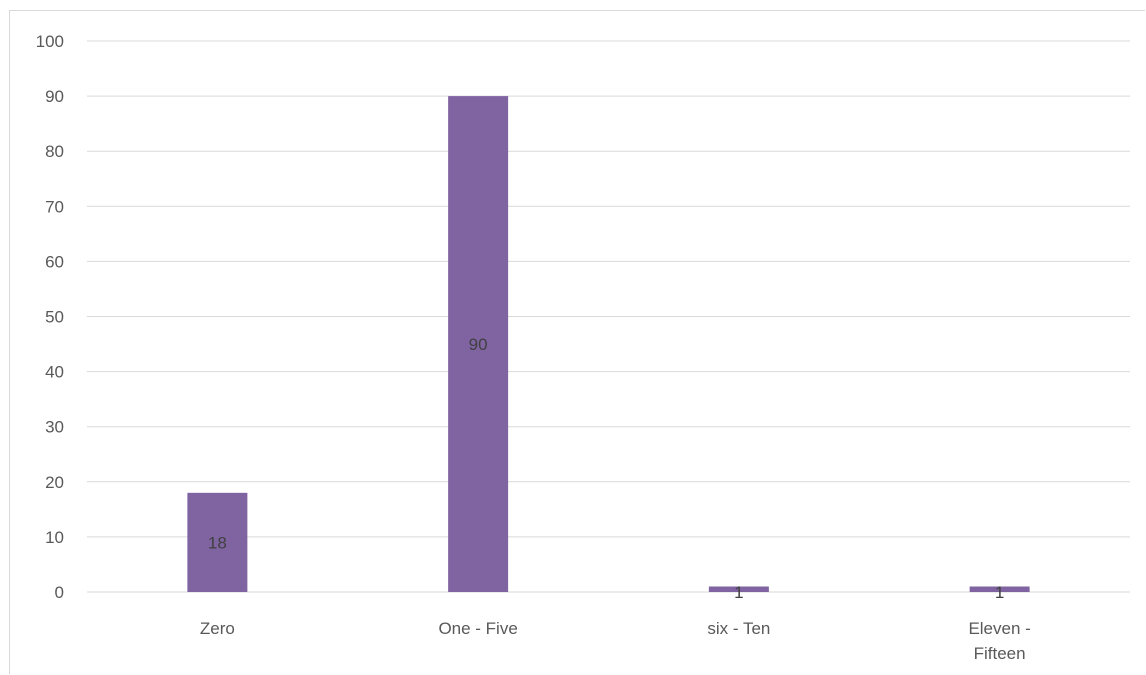  Describe the element at coordinates (54, 206) in the screenshot. I see `y-tick-label-70: 70` at that location.